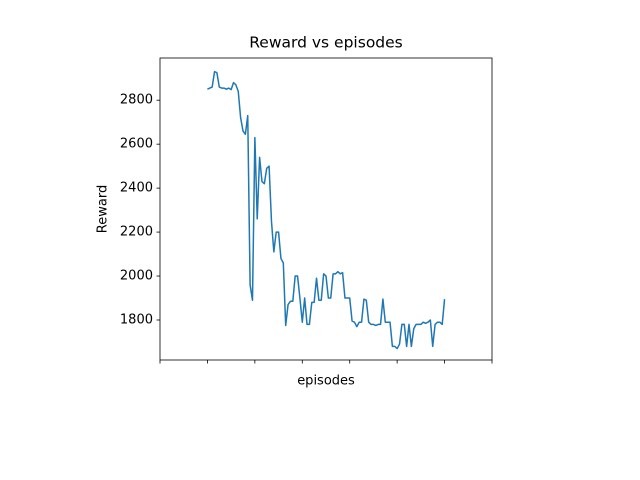 The height and width of the screenshot is (480, 640). I want to click on y-tick-label: 2000, so click(136, 276).